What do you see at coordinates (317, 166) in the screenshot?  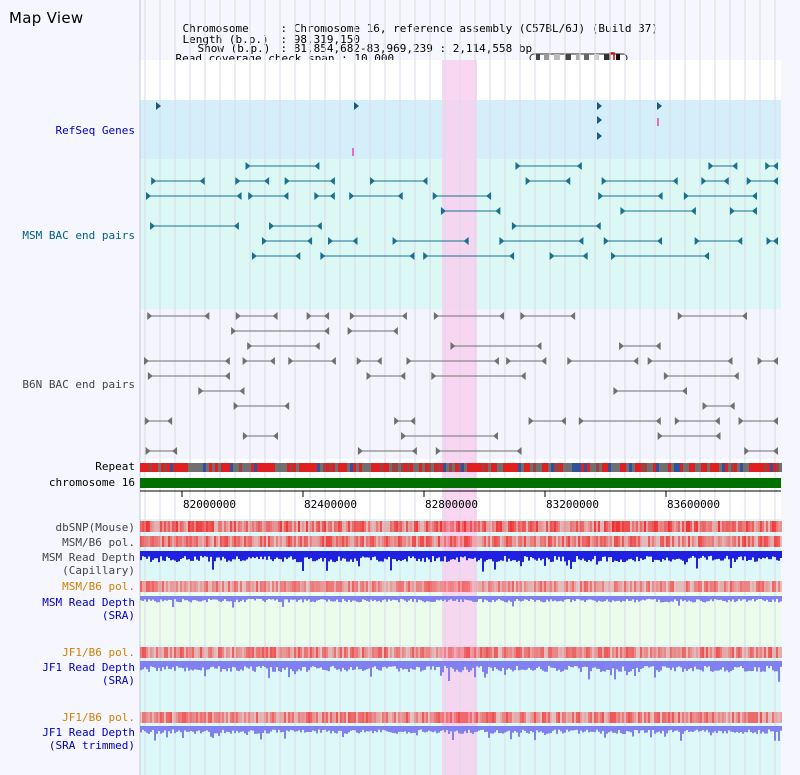 I see `msm-bac-pair-end` at bounding box center [317, 166].